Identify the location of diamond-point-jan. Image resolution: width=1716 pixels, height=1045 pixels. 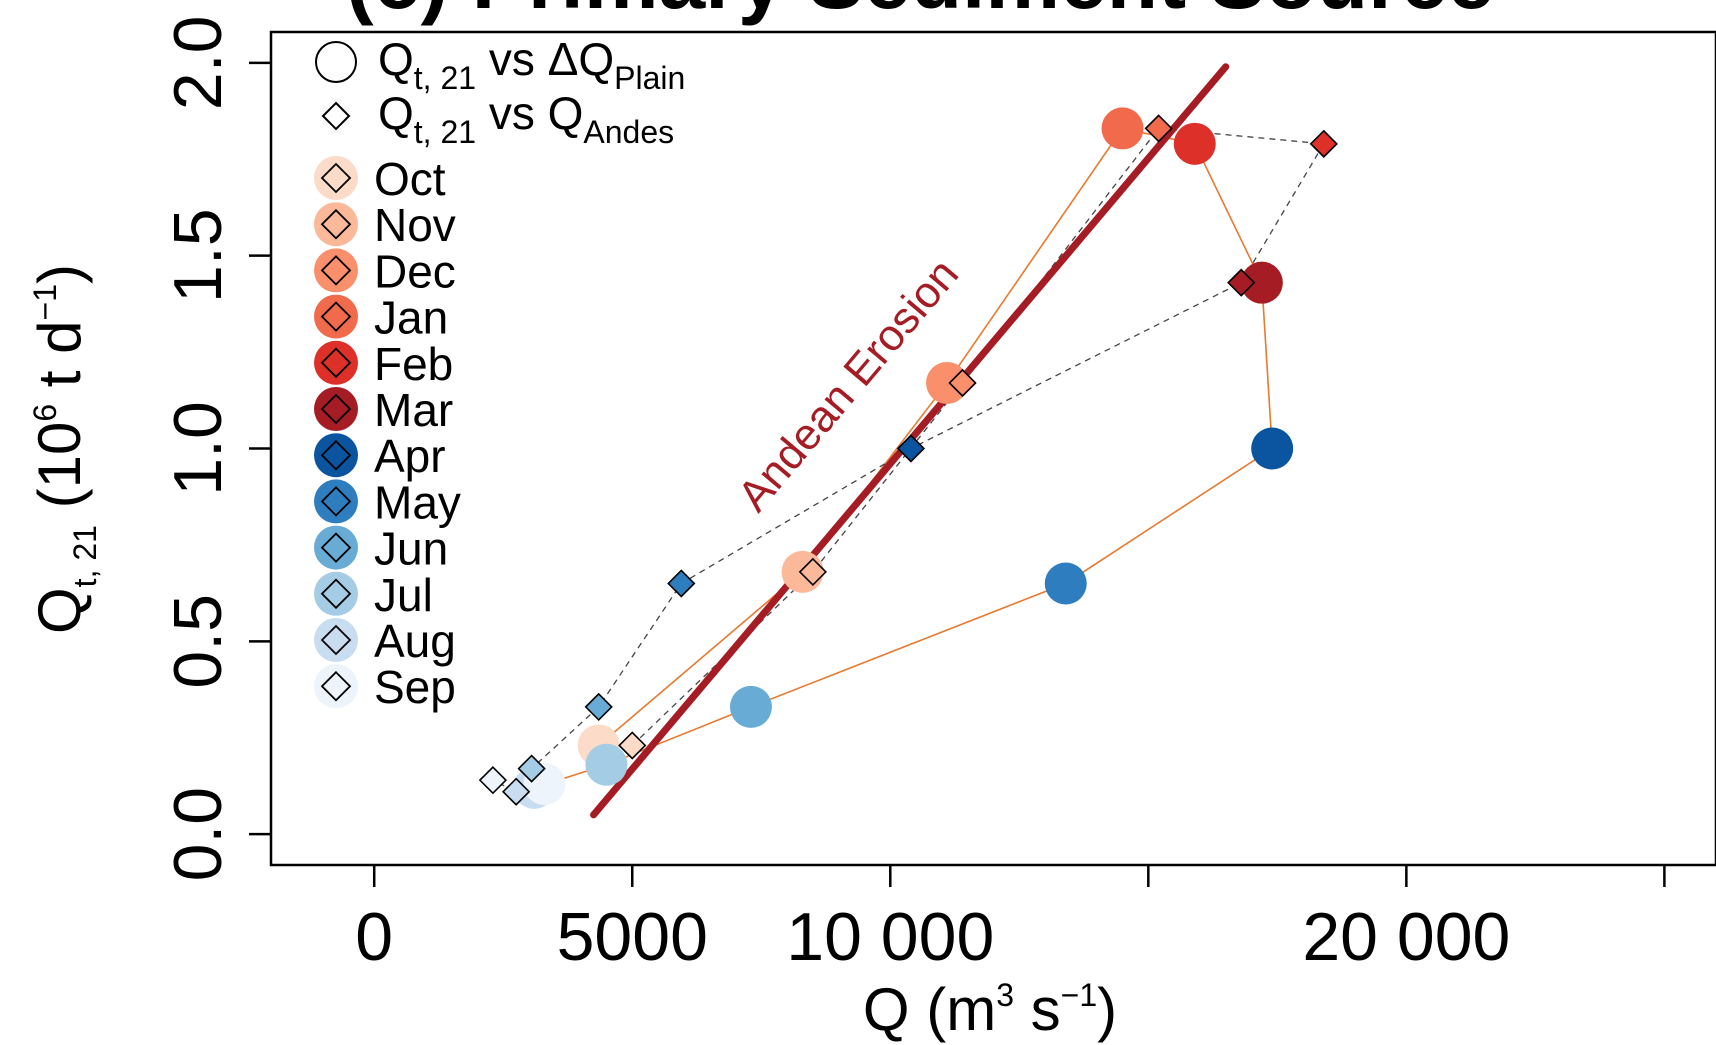
(1158, 128).